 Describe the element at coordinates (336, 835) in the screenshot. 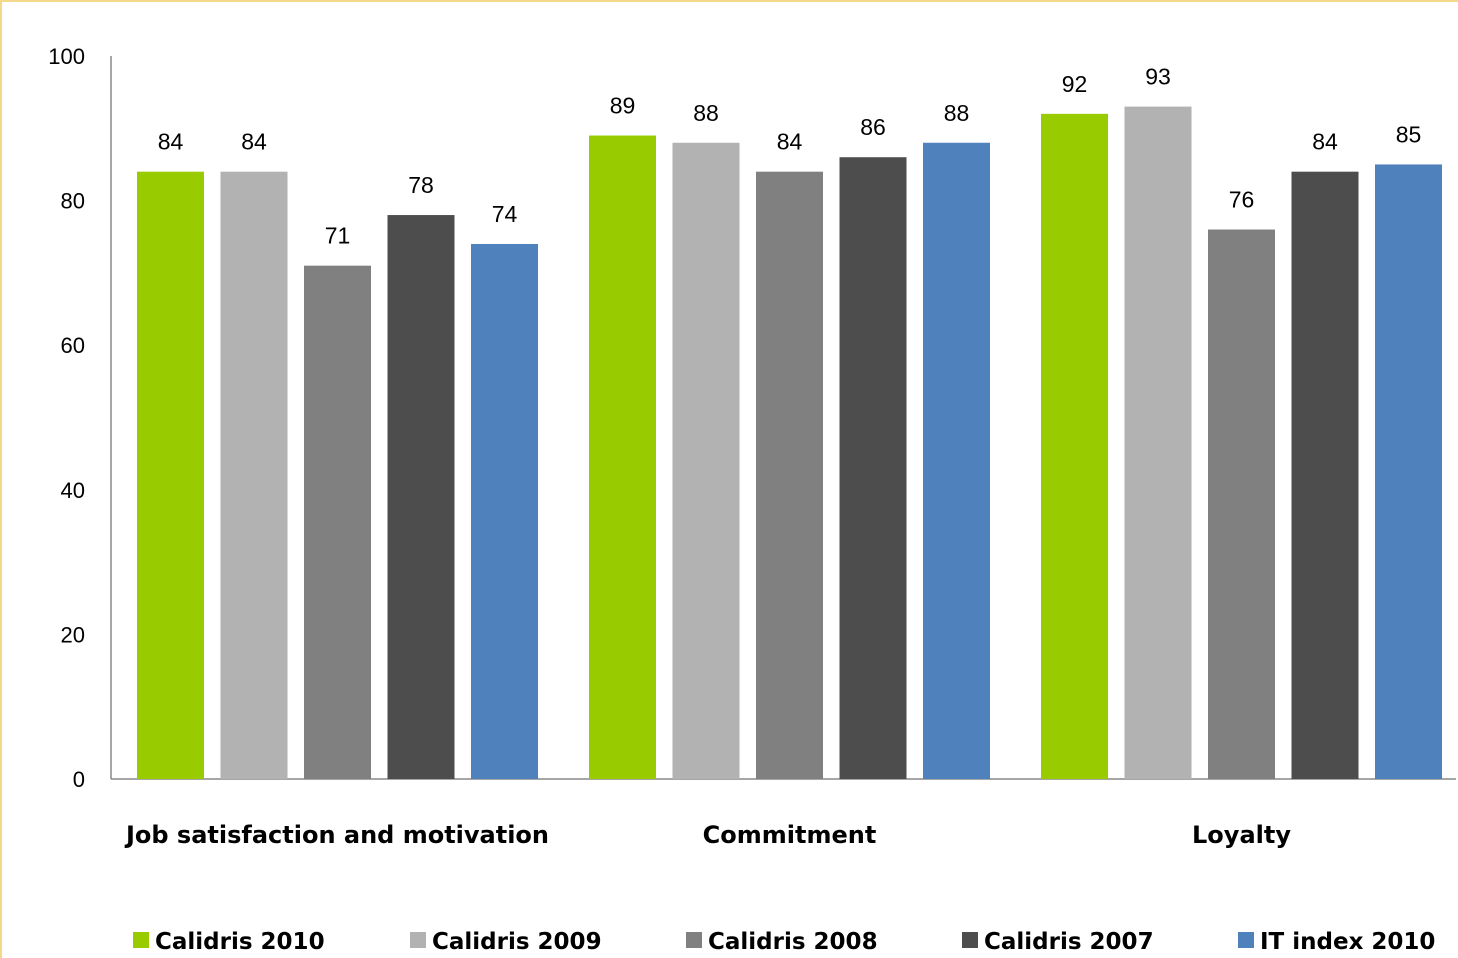

I see `category-label: Job satisfaction and motivation` at that location.